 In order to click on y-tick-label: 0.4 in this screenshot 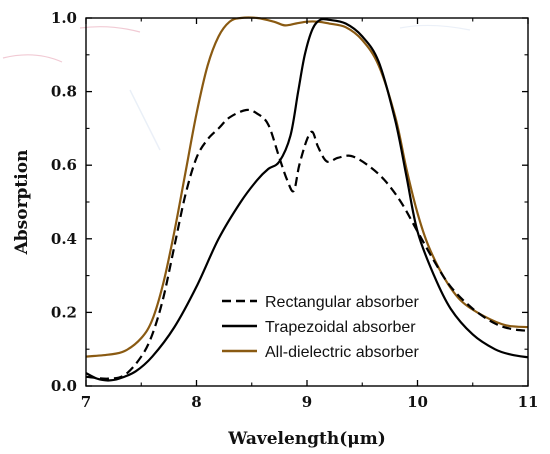, I will do `click(64, 239)`.